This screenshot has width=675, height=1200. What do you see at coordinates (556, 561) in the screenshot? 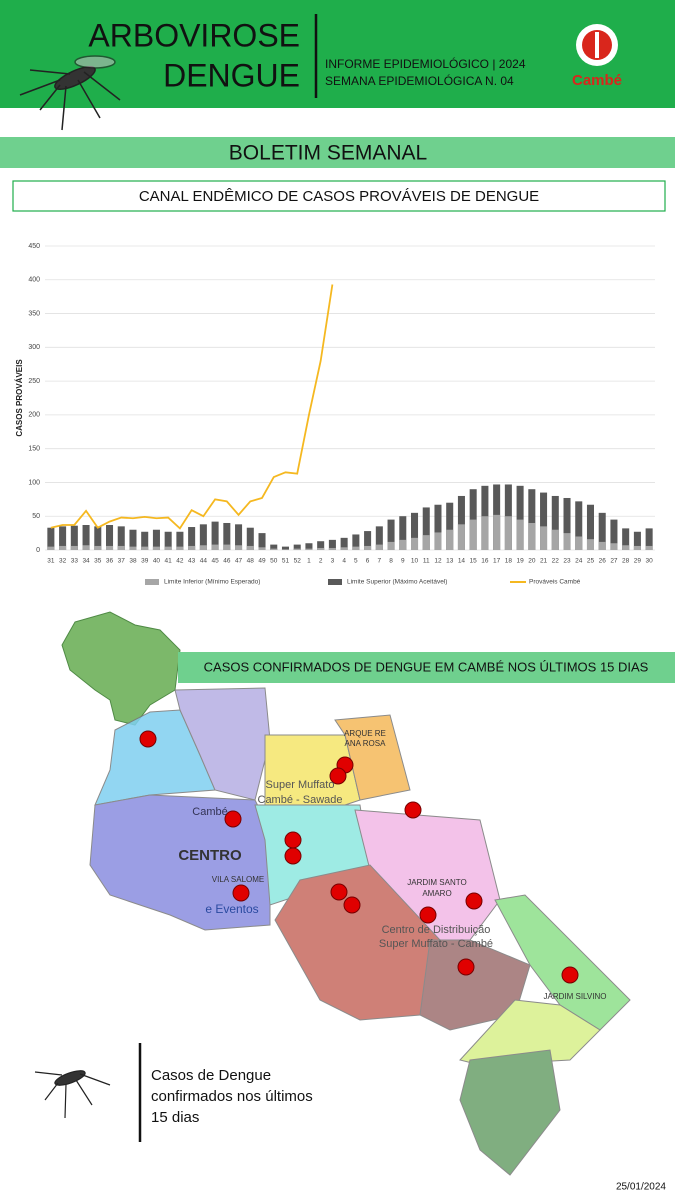
I see `x-tick-label: 22` at bounding box center [556, 561].